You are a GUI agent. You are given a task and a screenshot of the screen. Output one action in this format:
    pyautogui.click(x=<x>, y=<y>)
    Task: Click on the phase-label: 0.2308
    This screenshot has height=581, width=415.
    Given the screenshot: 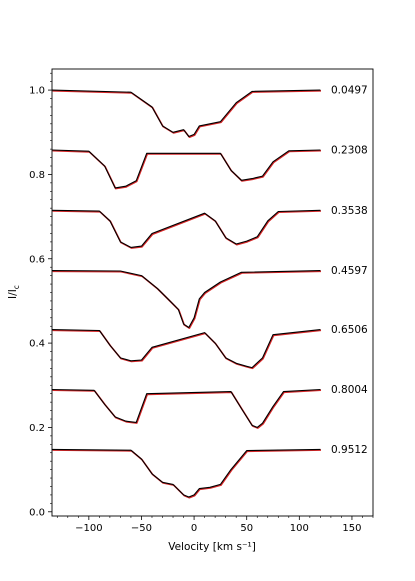 What is the action you would take?
    pyautogui.click(x=349, y=150)
    